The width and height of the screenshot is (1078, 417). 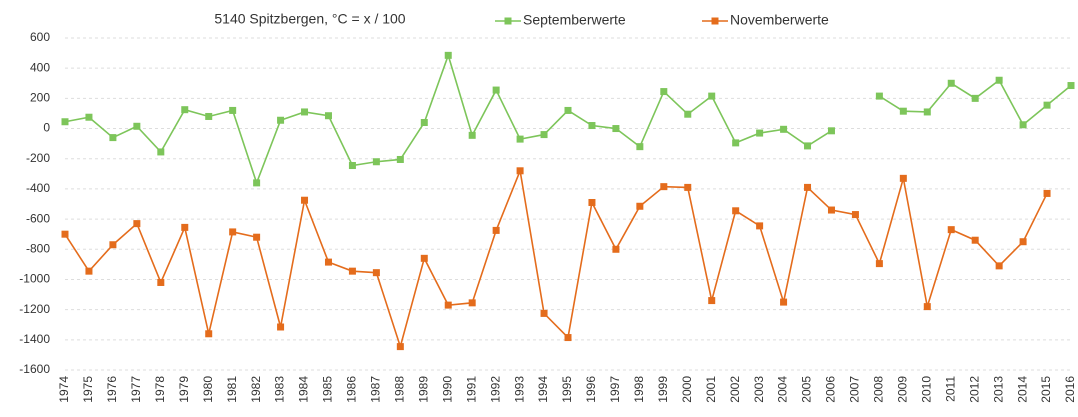 I want to click on x-tick-label: 1985, so click(x=328, y=389).